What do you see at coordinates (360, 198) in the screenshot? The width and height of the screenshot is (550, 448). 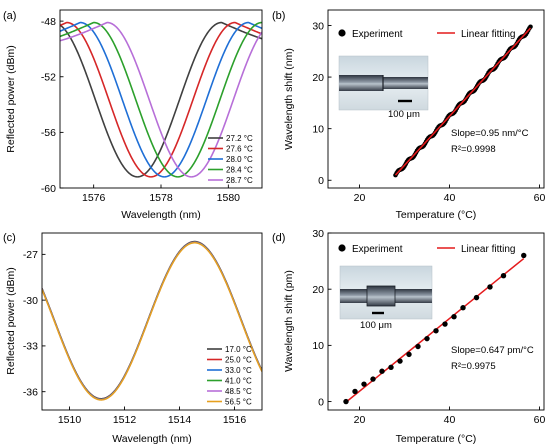 I see `panel-b-x-tick-label: 20` at bounding box center [360, 198].